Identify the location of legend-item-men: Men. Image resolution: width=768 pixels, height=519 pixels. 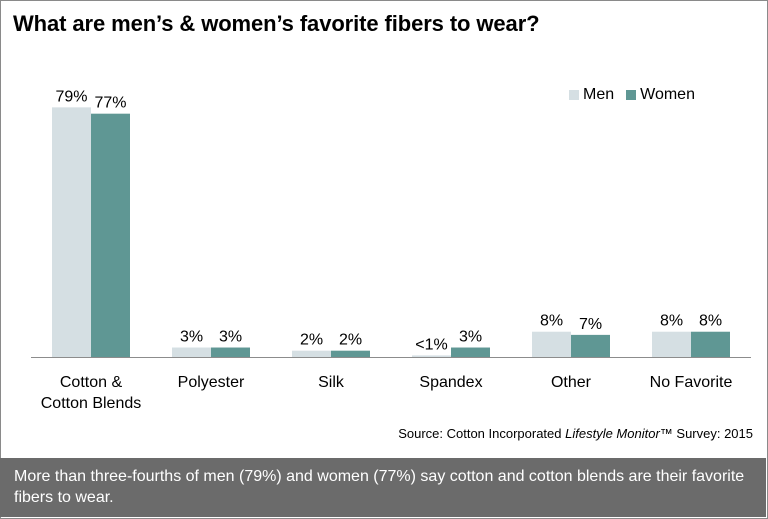
(591, 95).